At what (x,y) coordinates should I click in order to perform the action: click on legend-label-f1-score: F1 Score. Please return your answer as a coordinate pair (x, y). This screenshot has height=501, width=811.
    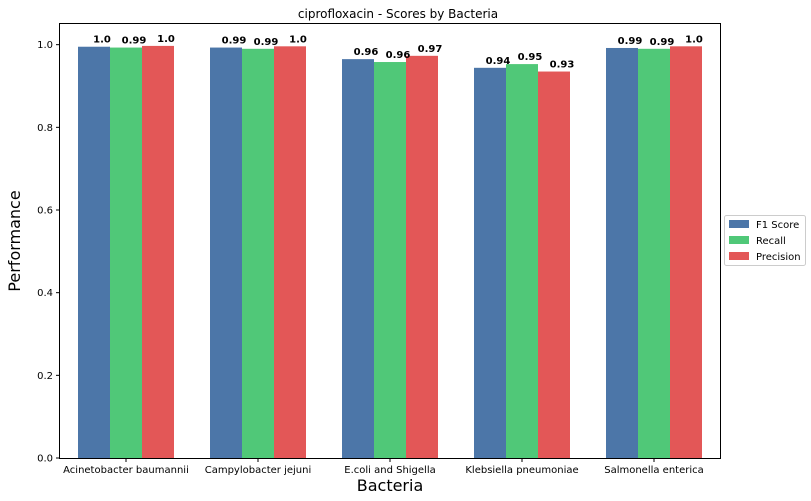
    Looking at the image, I should click on (777, 225).